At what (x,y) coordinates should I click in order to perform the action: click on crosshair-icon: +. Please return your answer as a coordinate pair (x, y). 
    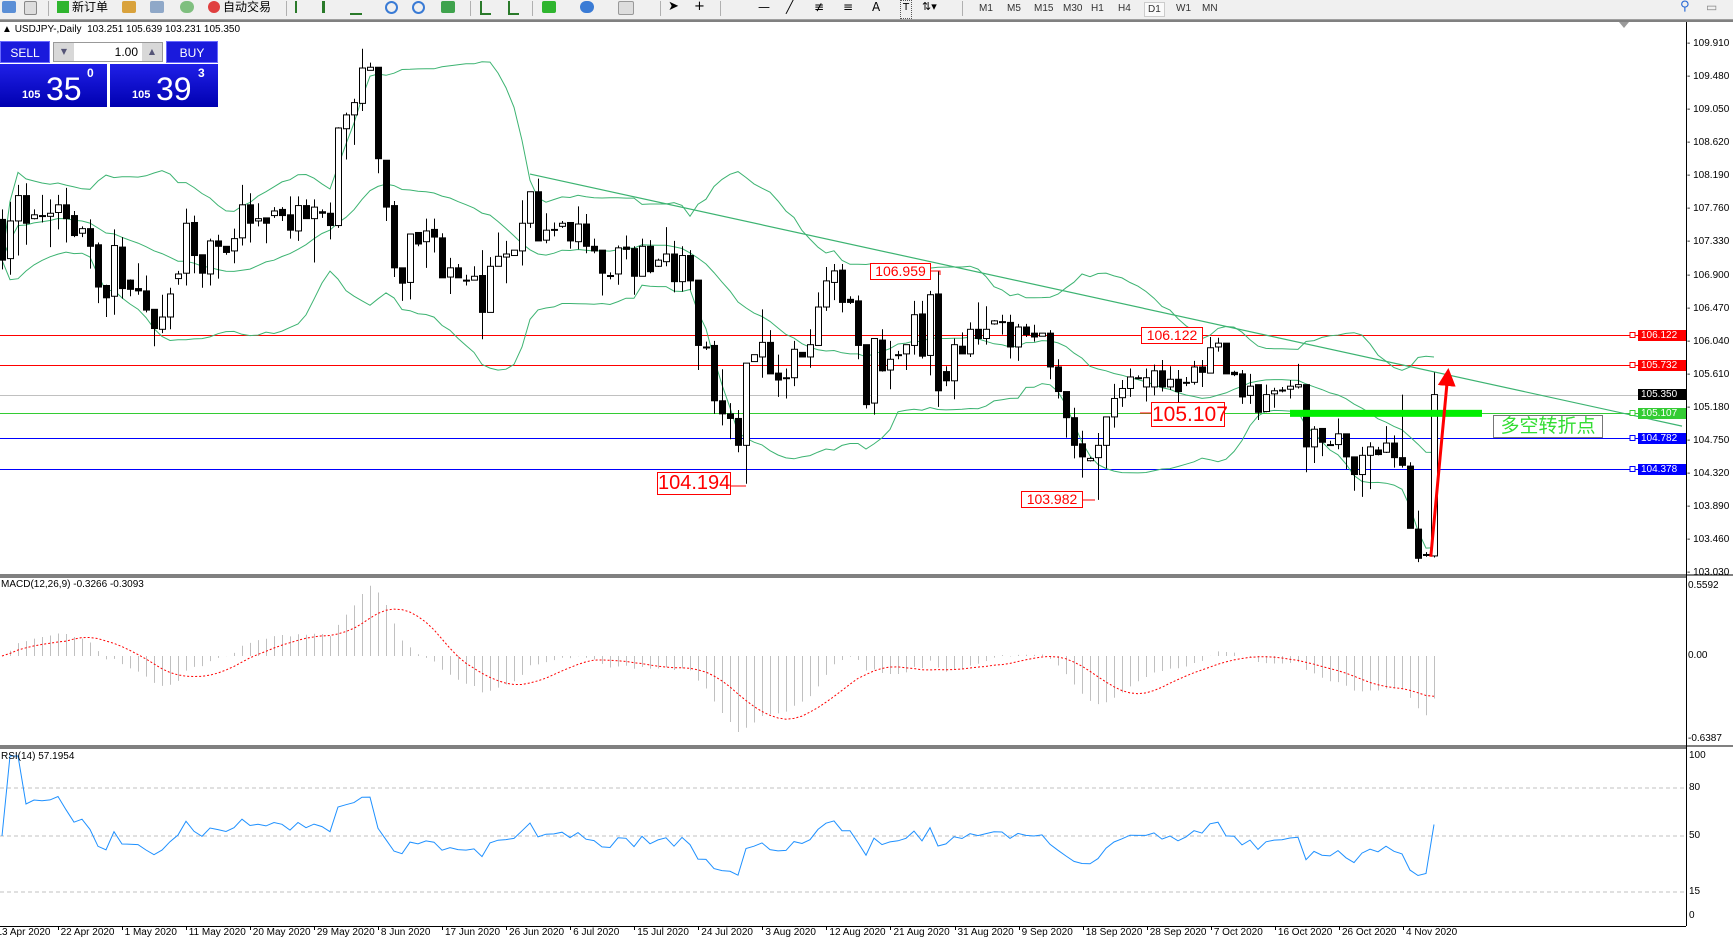
    Looking at the image, I should click on (699, 7).